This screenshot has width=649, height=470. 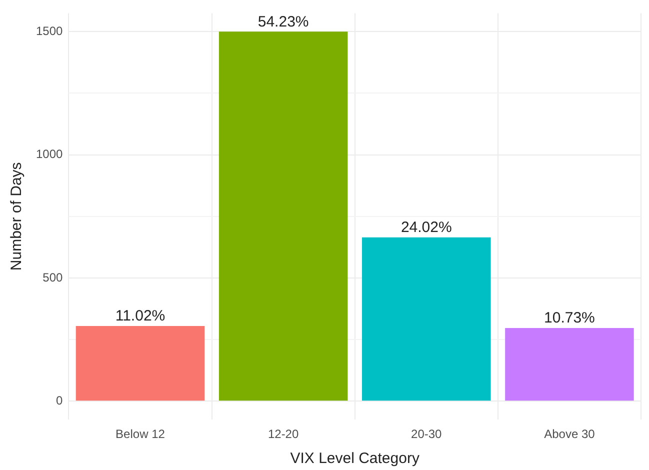 What do you see at coordinates (283, 21) in the screenshot?
I see `annotation: 54.23%` at bounding box center [283, 21].